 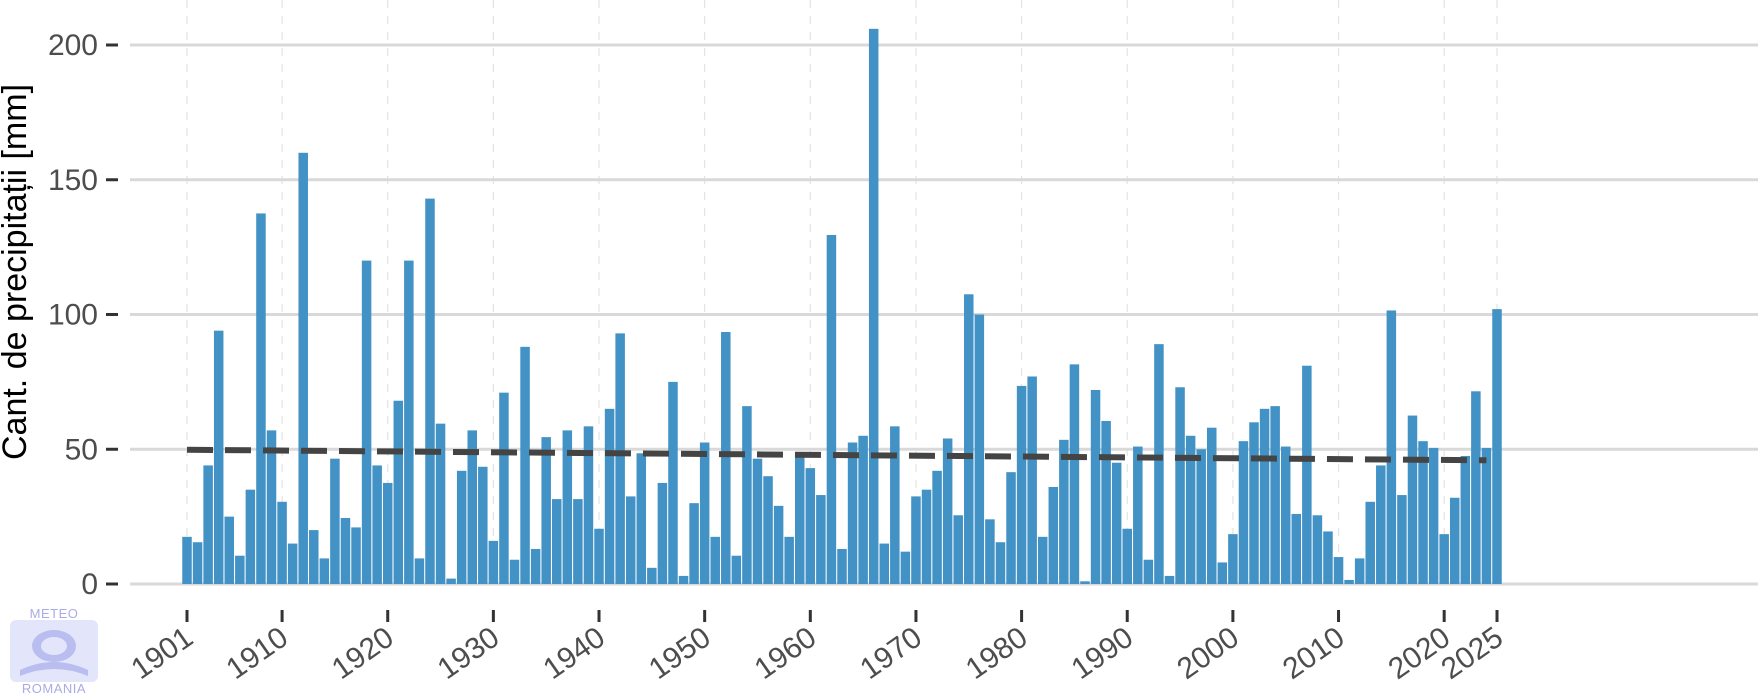 What do you see at coordinates (1159, 464) in the screenshot?
I see `bar-1993` at bounding box center [1159, 464].